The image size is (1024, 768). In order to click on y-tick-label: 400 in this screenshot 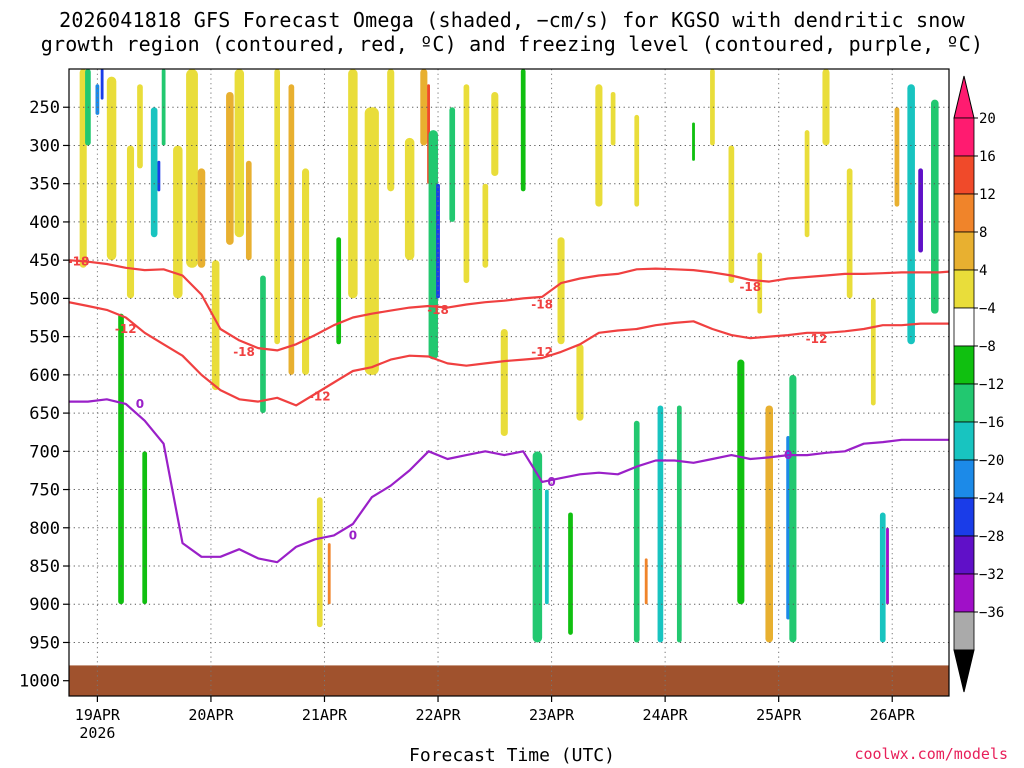, I will do `click(44, 223)`.